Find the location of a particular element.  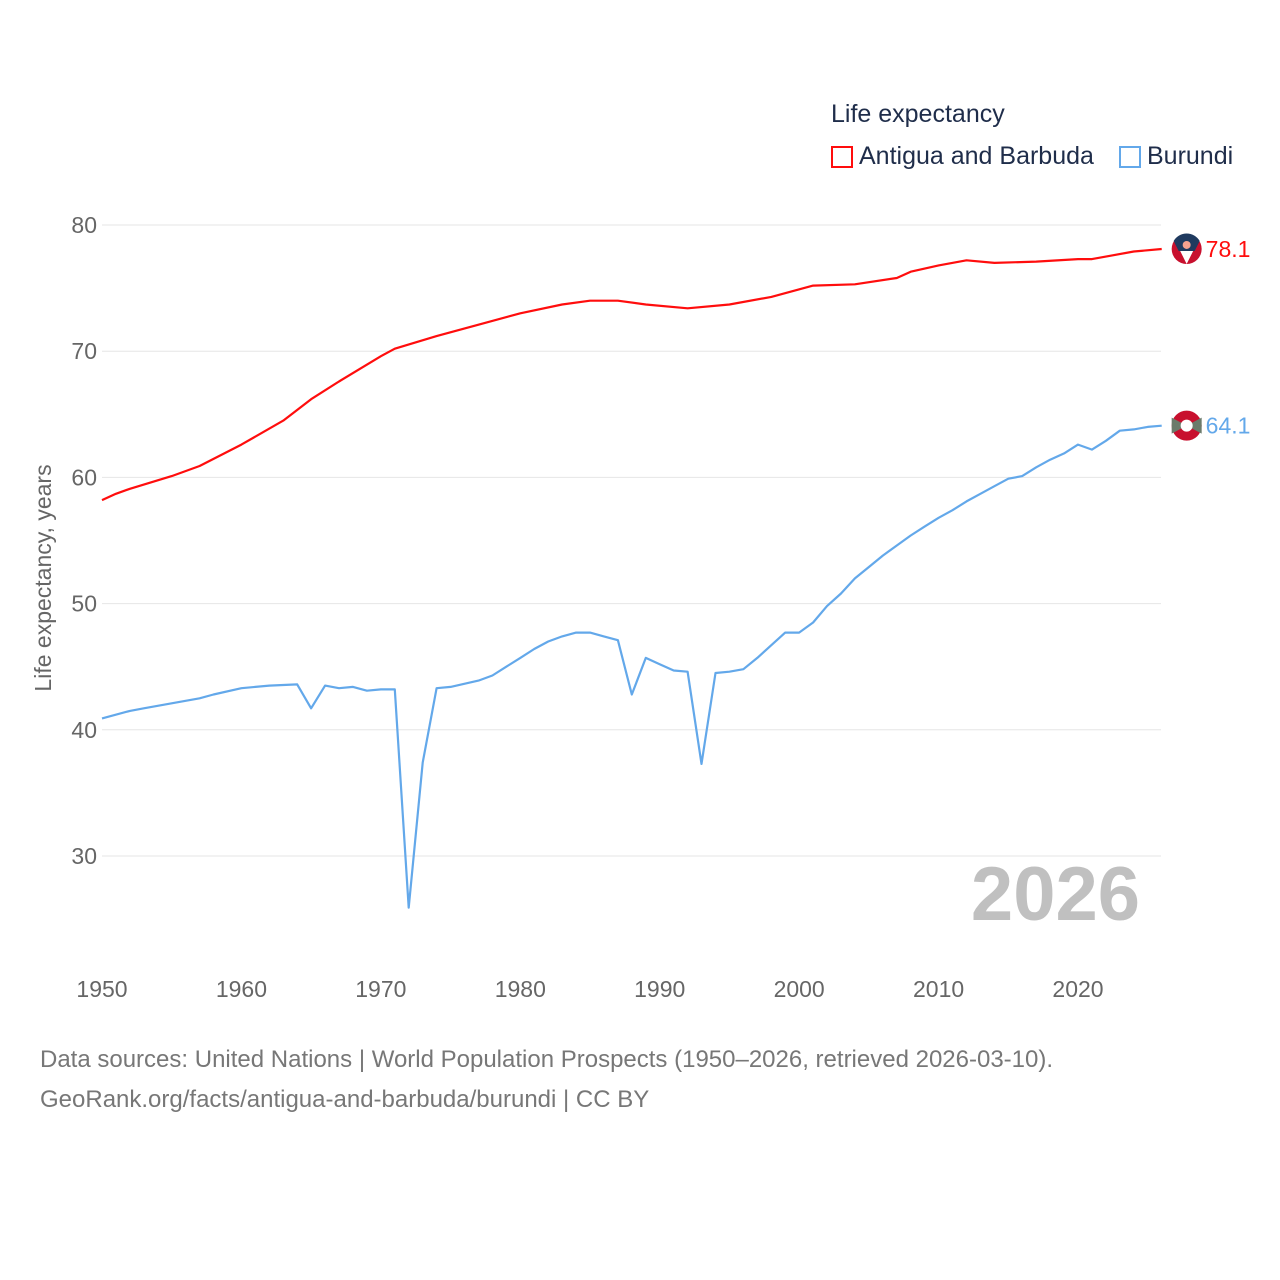

burundi-flag-icon is located at coordinates (1186, 425).